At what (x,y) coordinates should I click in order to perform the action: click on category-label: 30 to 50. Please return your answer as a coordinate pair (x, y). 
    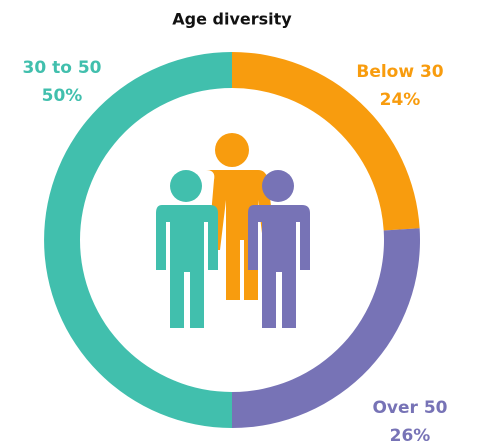
    Looking at the image, I should click on (62, 68).